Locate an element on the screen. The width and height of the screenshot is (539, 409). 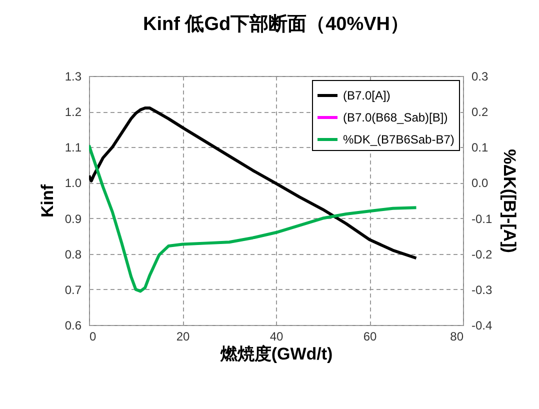
y-tick-label: 1.0 is located at coordinates (73, 183).